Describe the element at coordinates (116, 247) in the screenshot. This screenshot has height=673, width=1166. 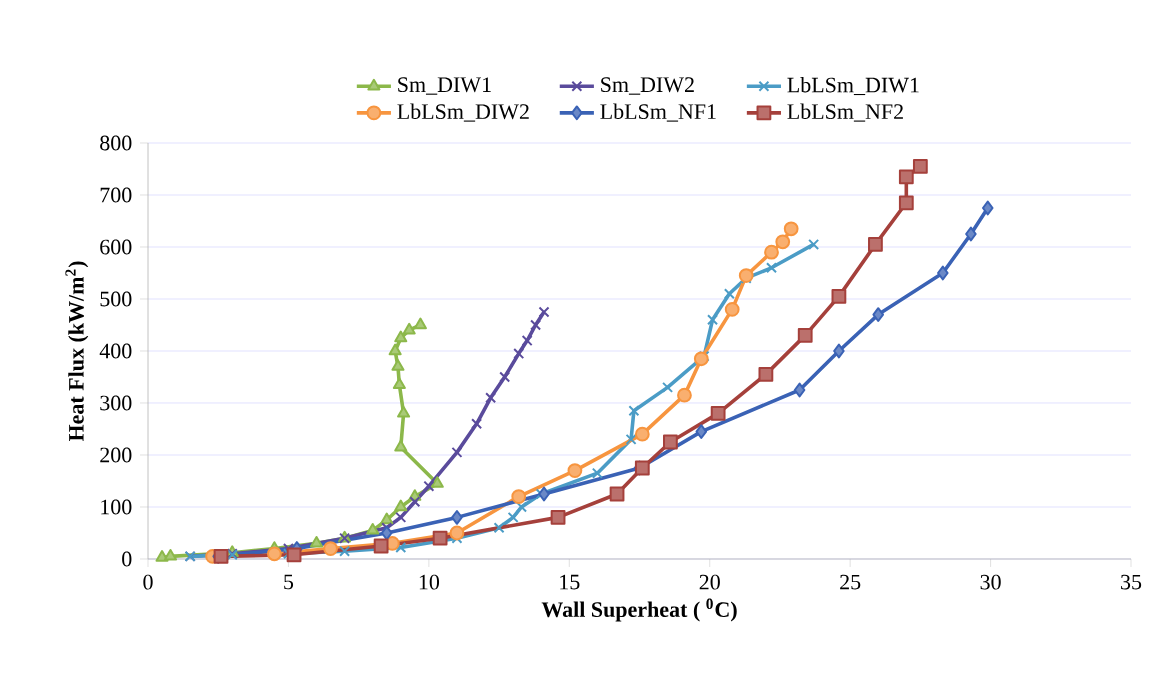
I see `y-tick-label: 600` at that location.